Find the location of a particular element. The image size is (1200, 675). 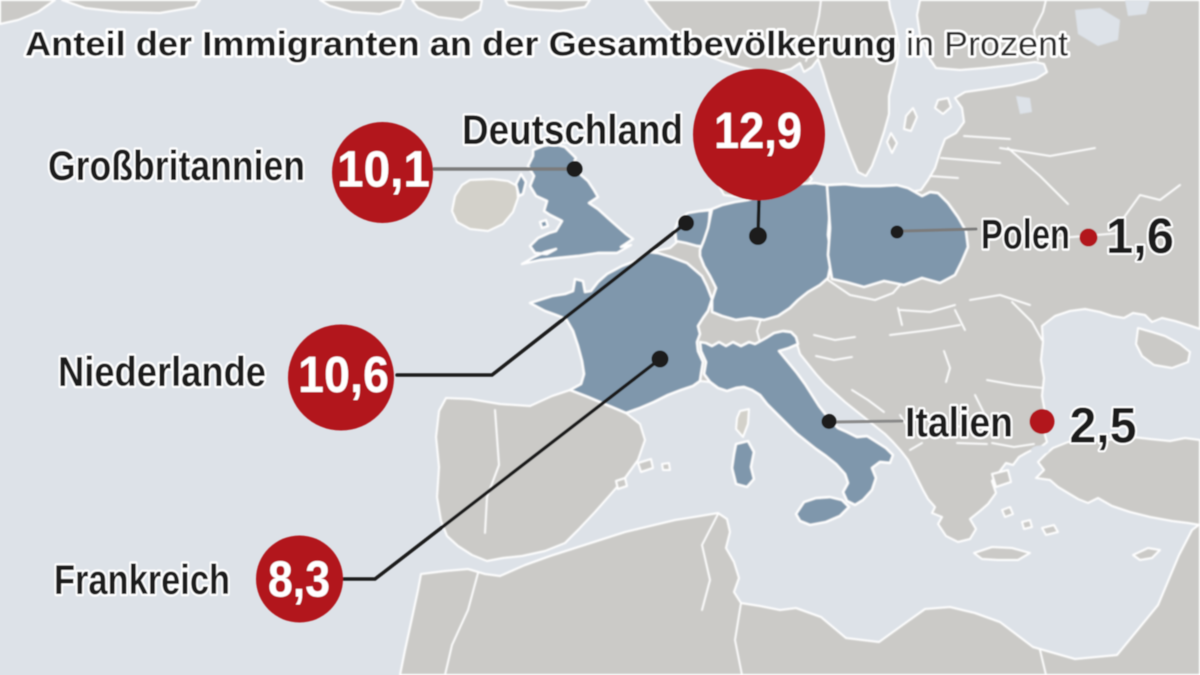

svg-text: 10,1 is located at coordinates (383, 169).